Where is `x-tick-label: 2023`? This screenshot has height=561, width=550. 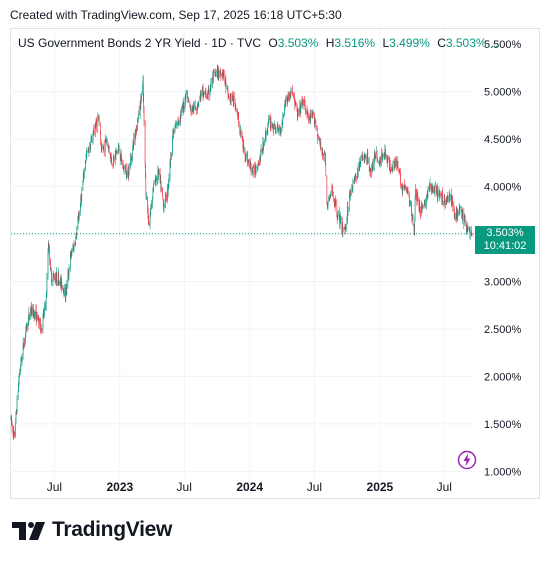
x-tick-label: 2023 is located at coordinates (119, 487).